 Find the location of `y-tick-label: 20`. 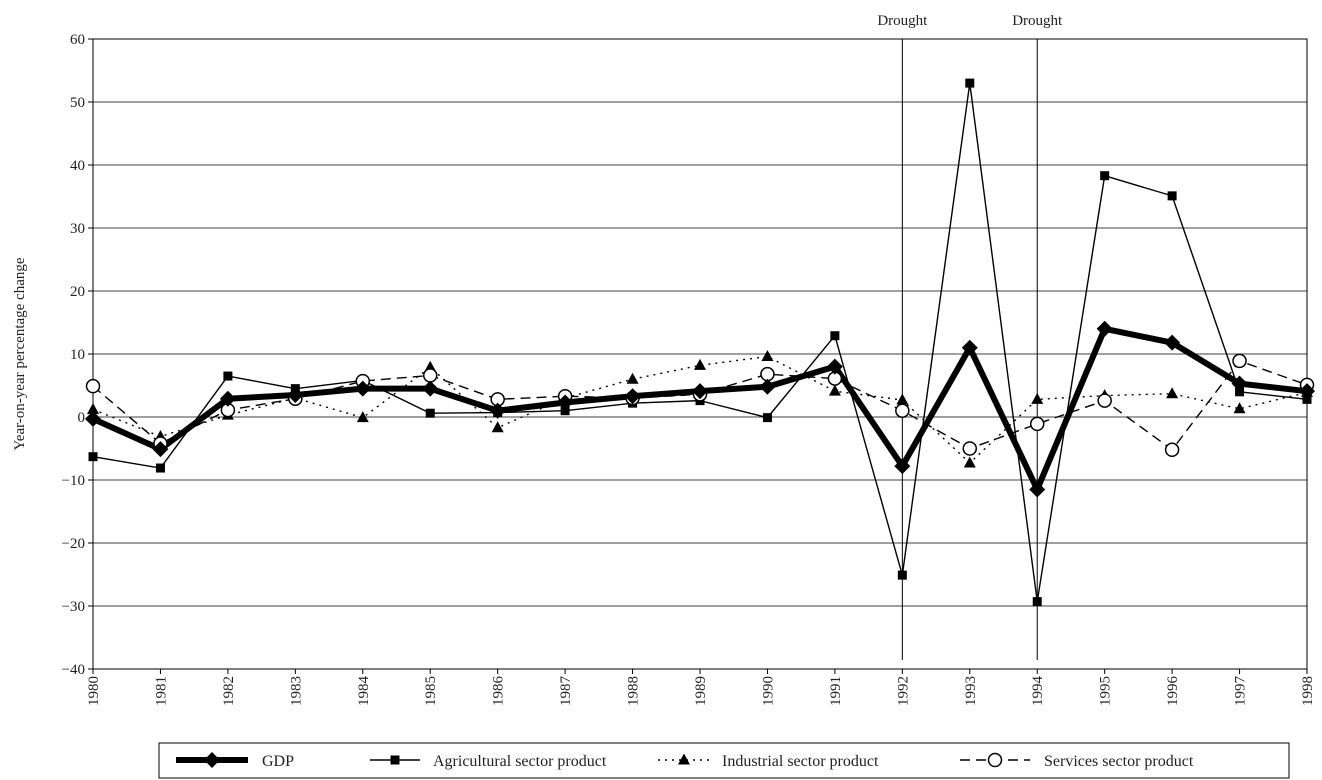

y-tick-label: 20 is located at coordinates (77, 292).